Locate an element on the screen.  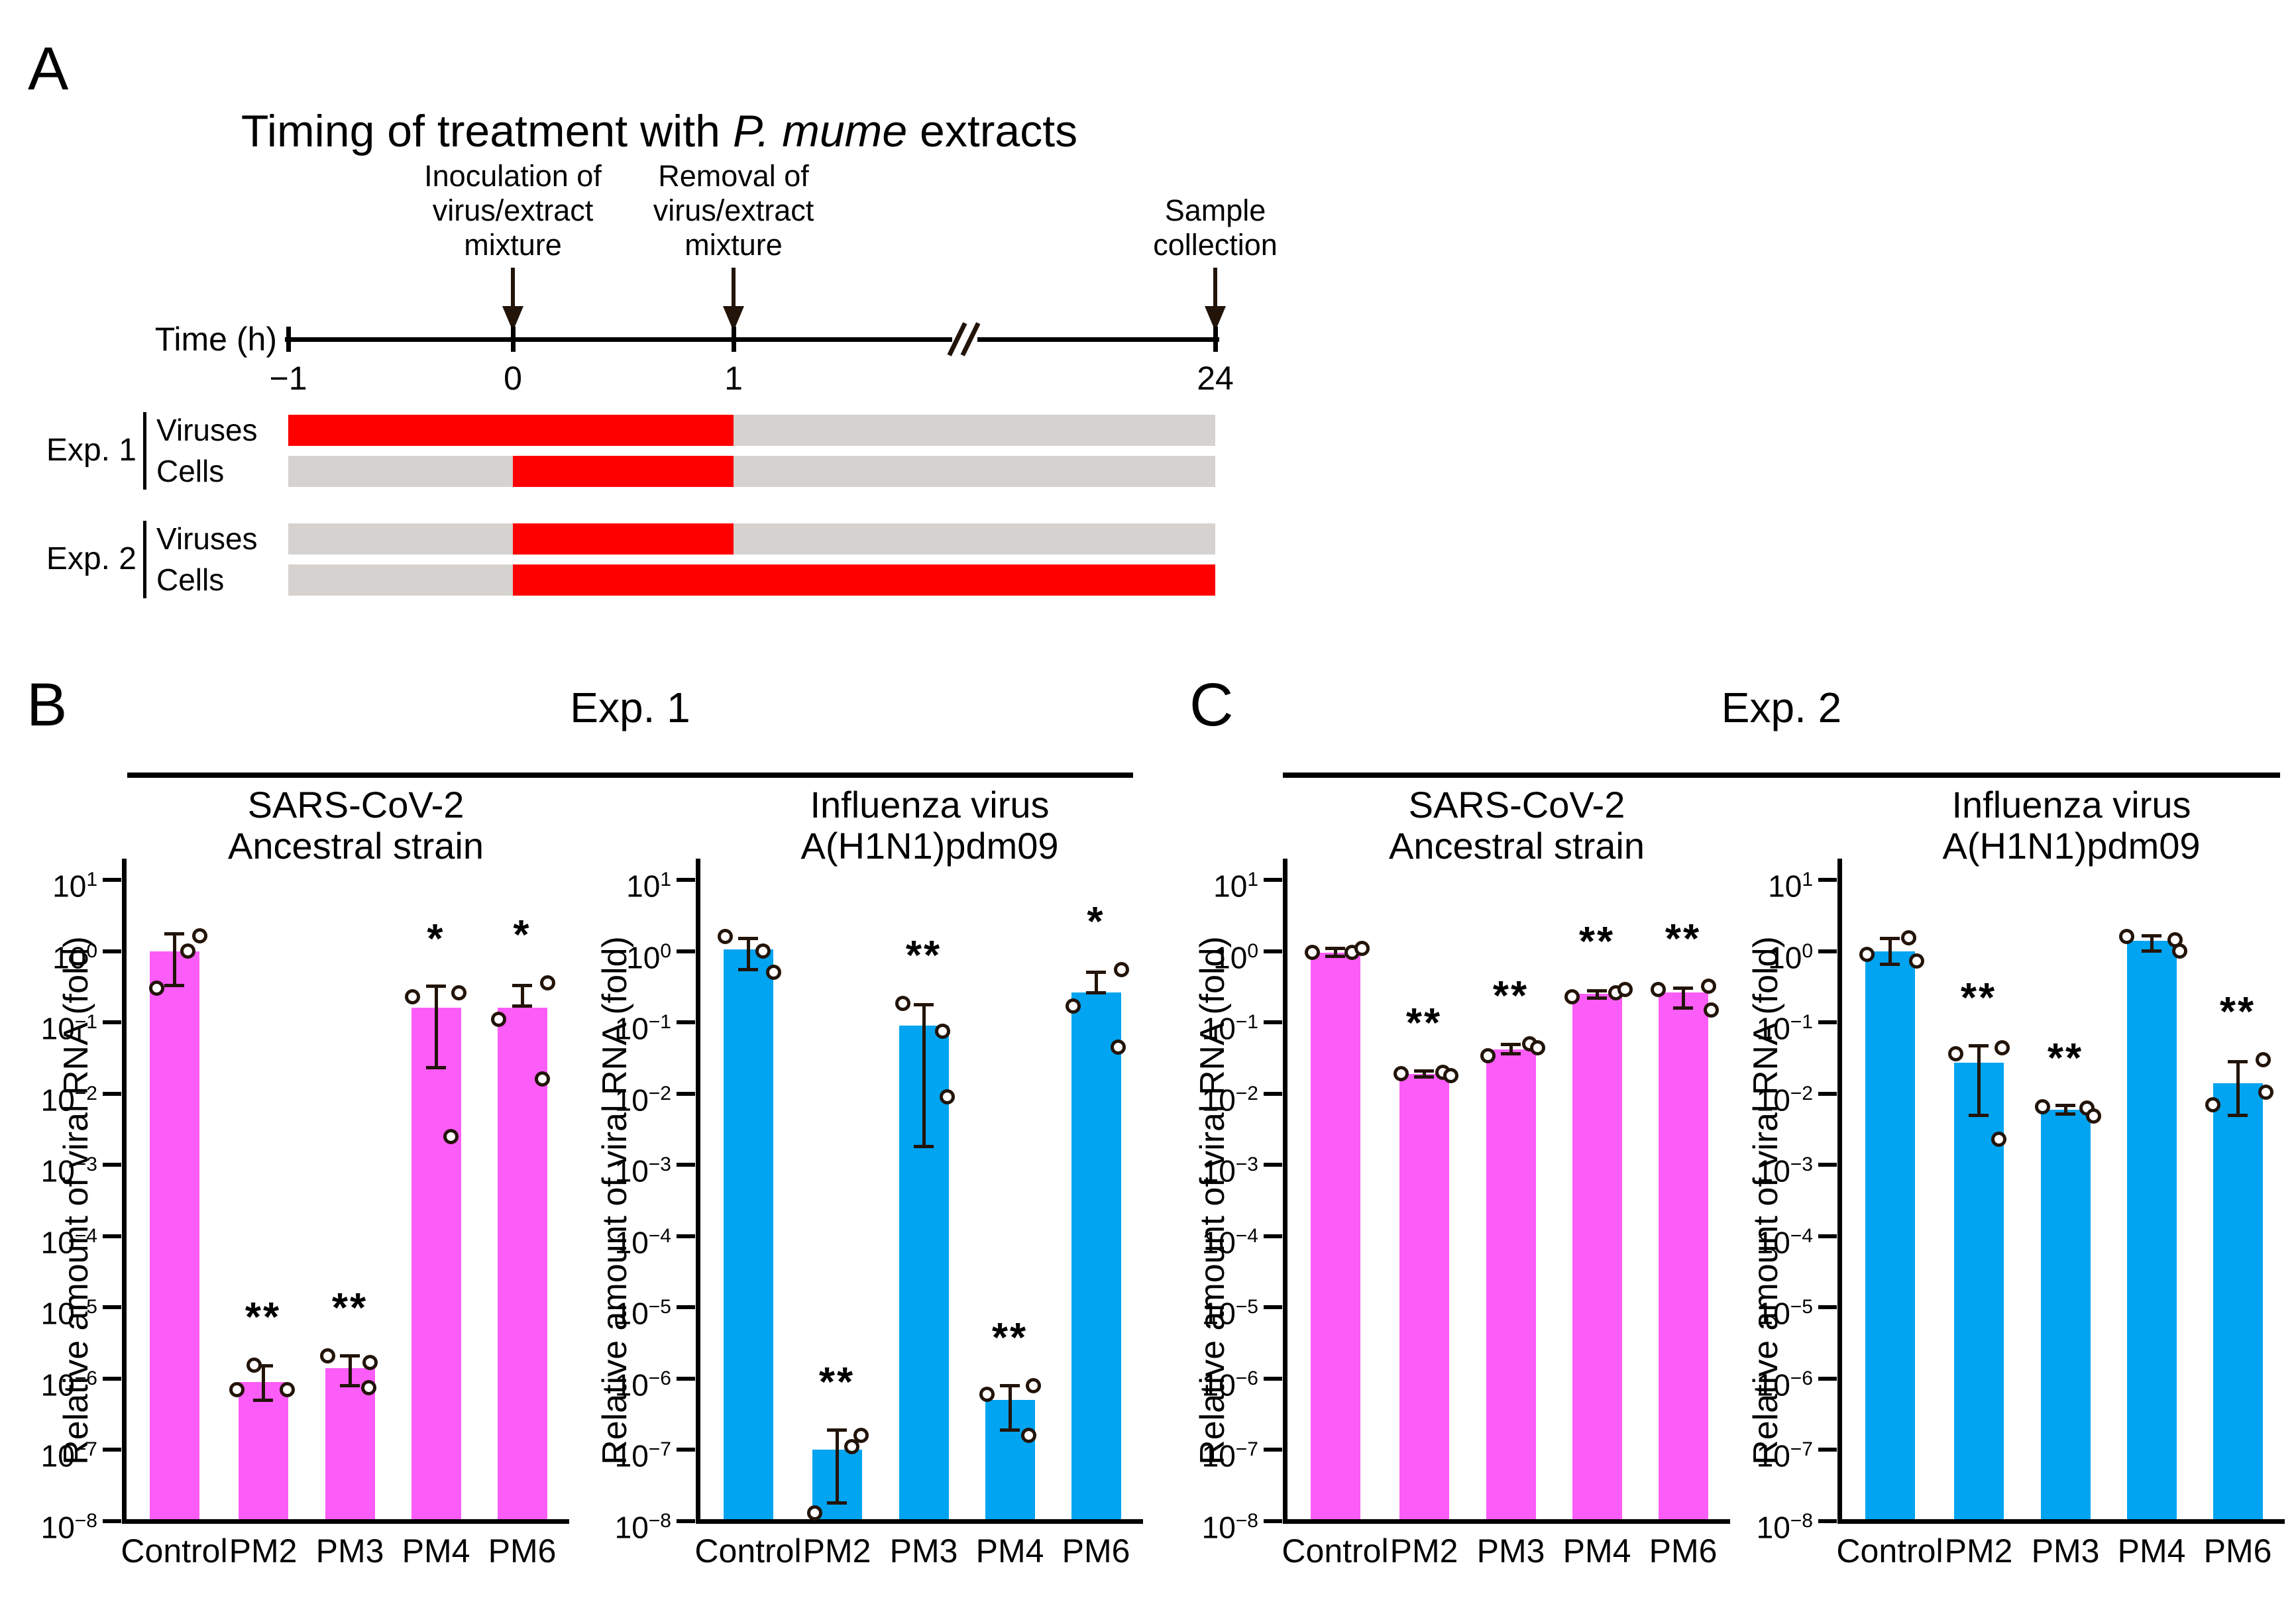
timeline-tick-label: 0 is located at coordinates (513, 378).